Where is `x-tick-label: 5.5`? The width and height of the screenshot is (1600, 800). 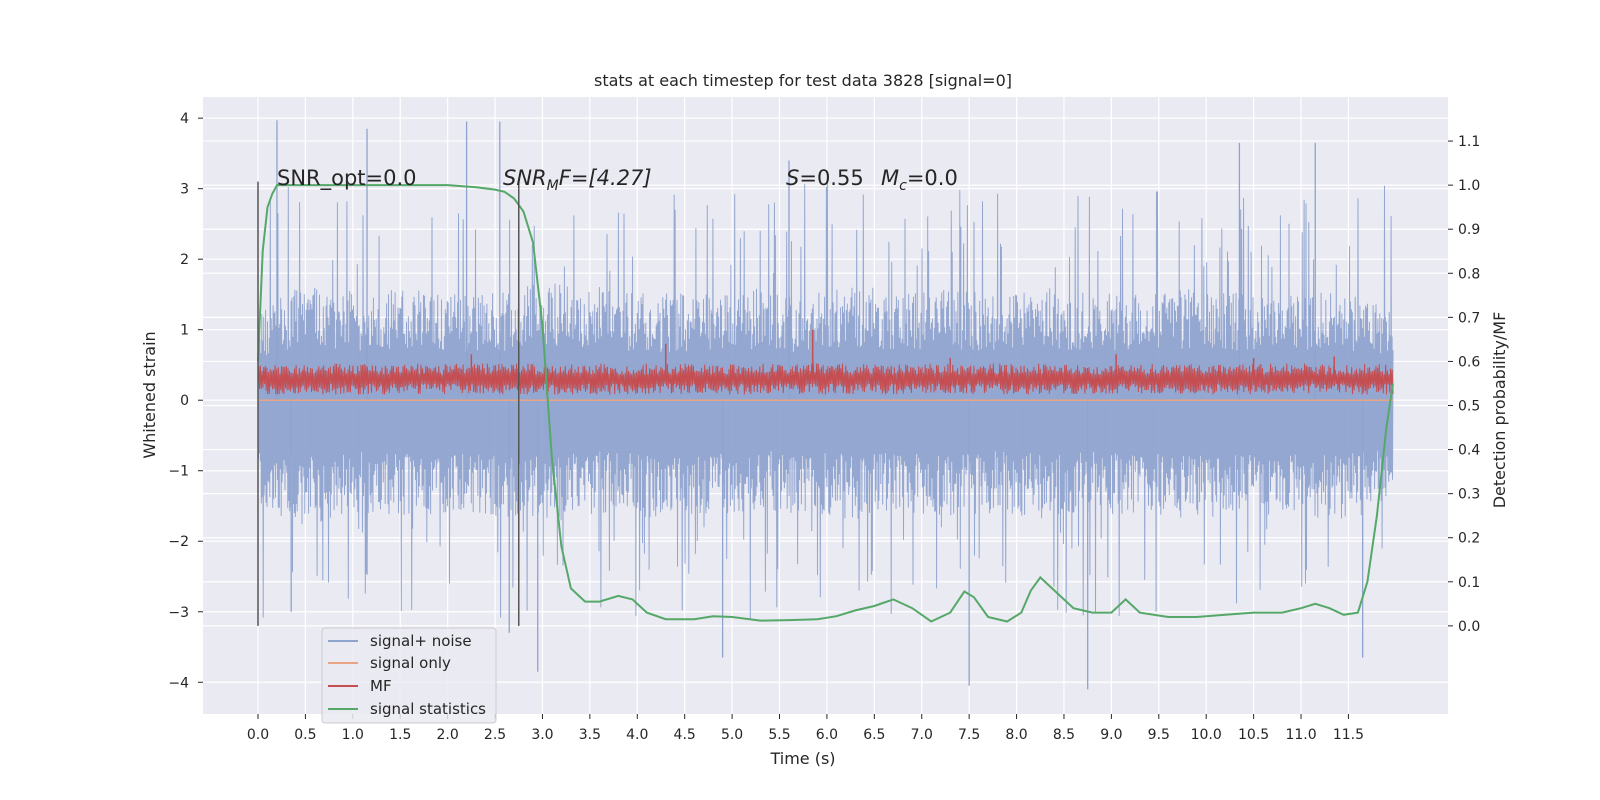 x-tick-label: 5.5 is located at coordinates (779, 735).